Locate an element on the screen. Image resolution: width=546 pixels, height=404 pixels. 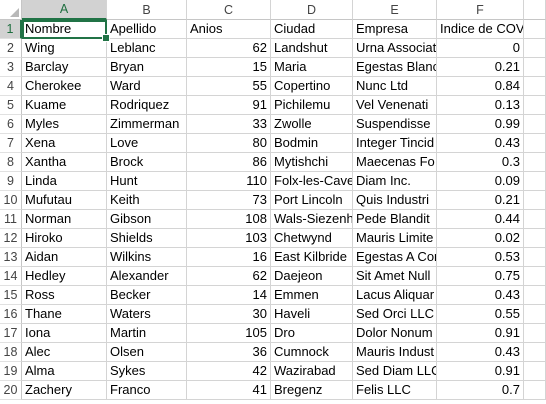
cell-indice: 0.53 is located at coordinates (480, 257).